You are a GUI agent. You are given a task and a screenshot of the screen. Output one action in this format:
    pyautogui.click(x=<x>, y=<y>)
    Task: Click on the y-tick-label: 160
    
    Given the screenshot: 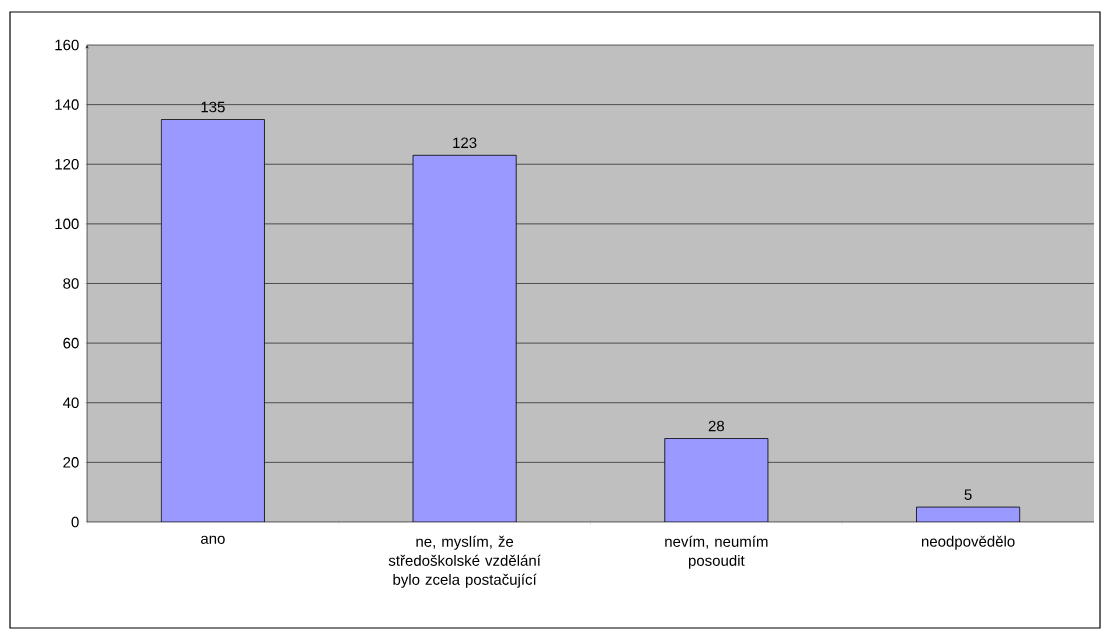 What is the action you would take?
    pyautogui.click(x=67, y=45)
    